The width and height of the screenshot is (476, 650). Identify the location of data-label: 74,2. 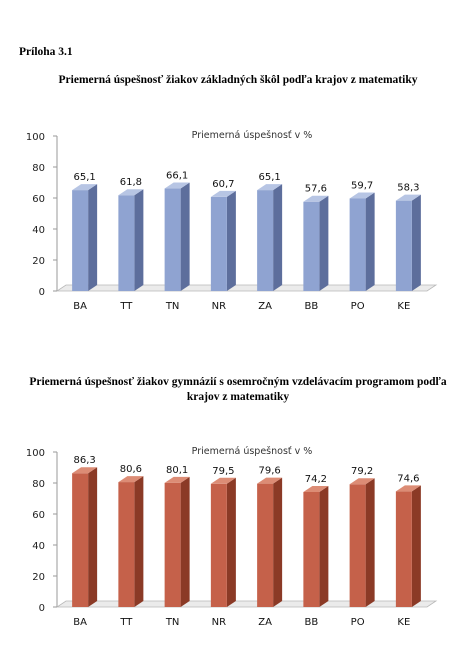
(316, 479).